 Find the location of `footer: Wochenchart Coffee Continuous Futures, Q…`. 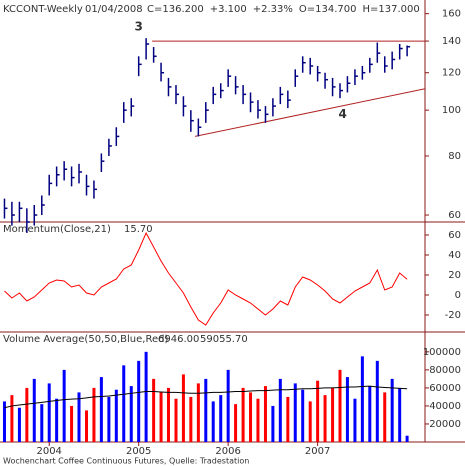

footer: Wochenchart Coffee Continuous Futures, Q… is located at coordinates (126, 461).